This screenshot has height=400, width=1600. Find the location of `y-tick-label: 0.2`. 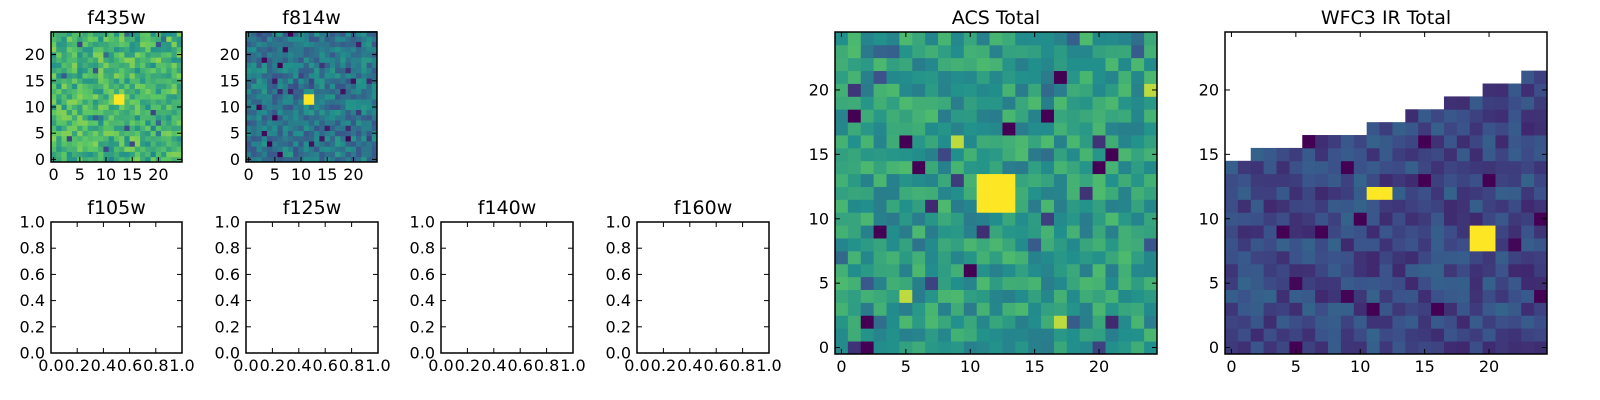

y-tick-label: 0.2 is located at coordinates (32, 326).